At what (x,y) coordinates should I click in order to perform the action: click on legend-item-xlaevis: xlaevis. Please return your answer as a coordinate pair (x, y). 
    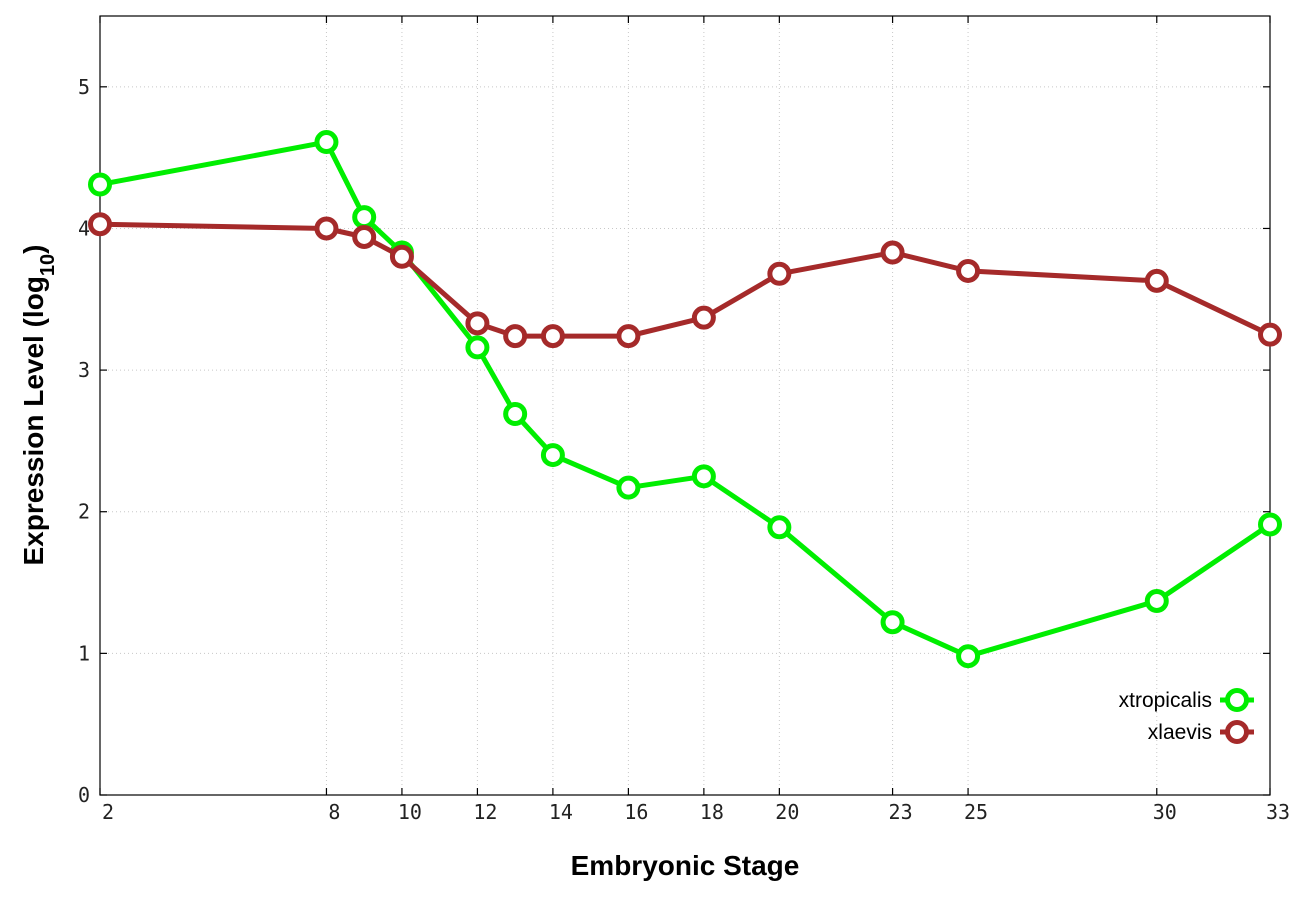
    Looking at the image, I should click on (1201, 732).